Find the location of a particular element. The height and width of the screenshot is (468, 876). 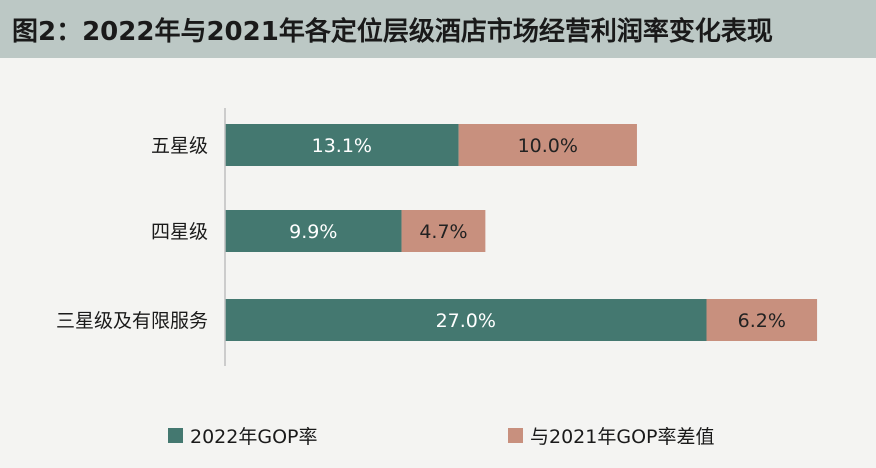

data-label-gop-2022-2: 27.0% is located at coordinates (466, 321).